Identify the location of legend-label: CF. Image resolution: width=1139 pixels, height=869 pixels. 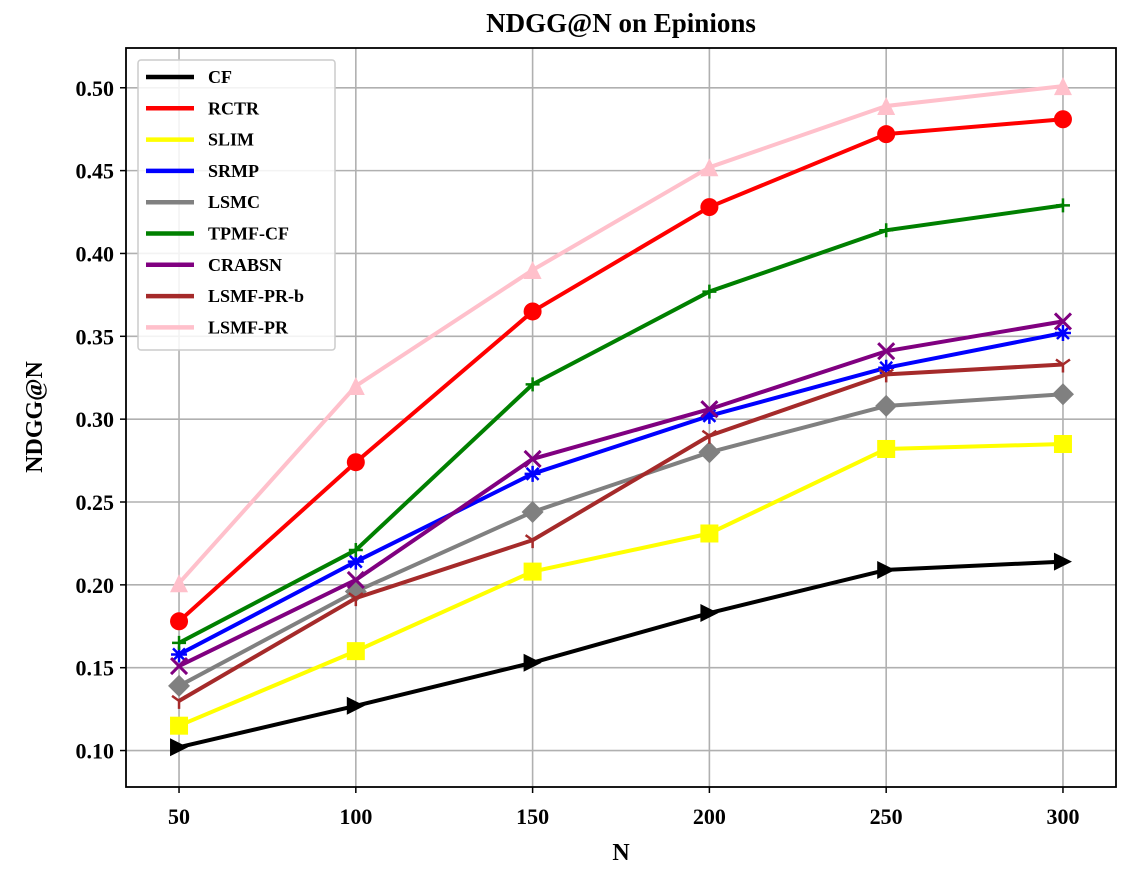
(220, 77).